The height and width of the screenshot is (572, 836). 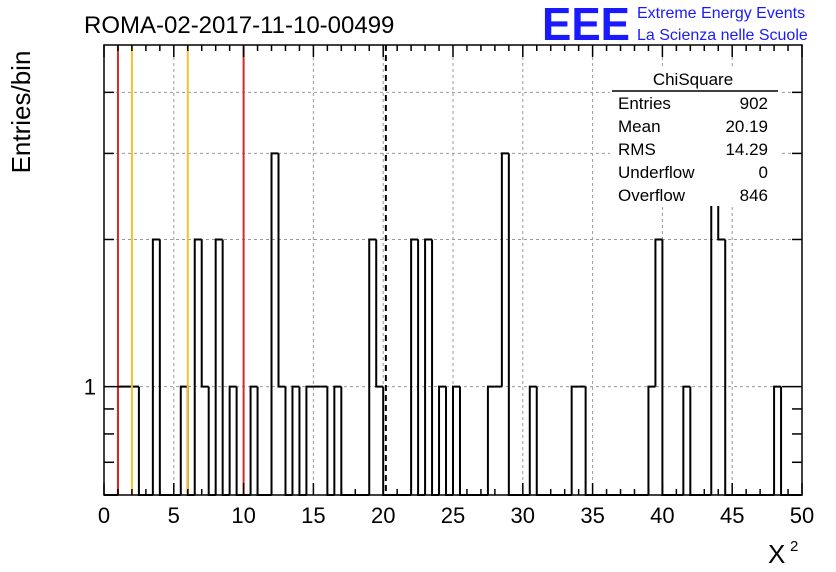 What do you see at coordinates (652, 195) in the screenshot?
I see `stats-row-label: Overflow` at bounding box center [652, 195].